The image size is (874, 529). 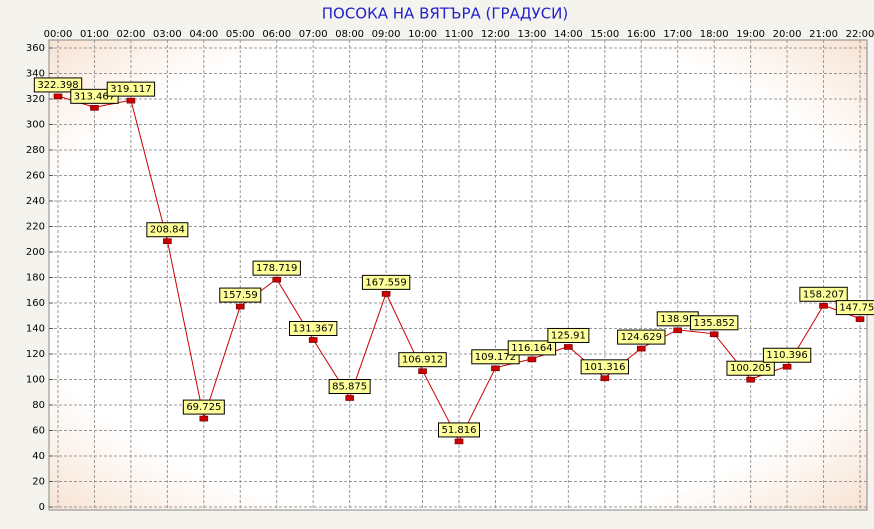 What do you see at coordinates (445, 14) in the screenshot?
I see `chart-title: ПОСОКА НА ВЯТЪРА (ГРАДУСИ)` at bounding box center [445, 14].